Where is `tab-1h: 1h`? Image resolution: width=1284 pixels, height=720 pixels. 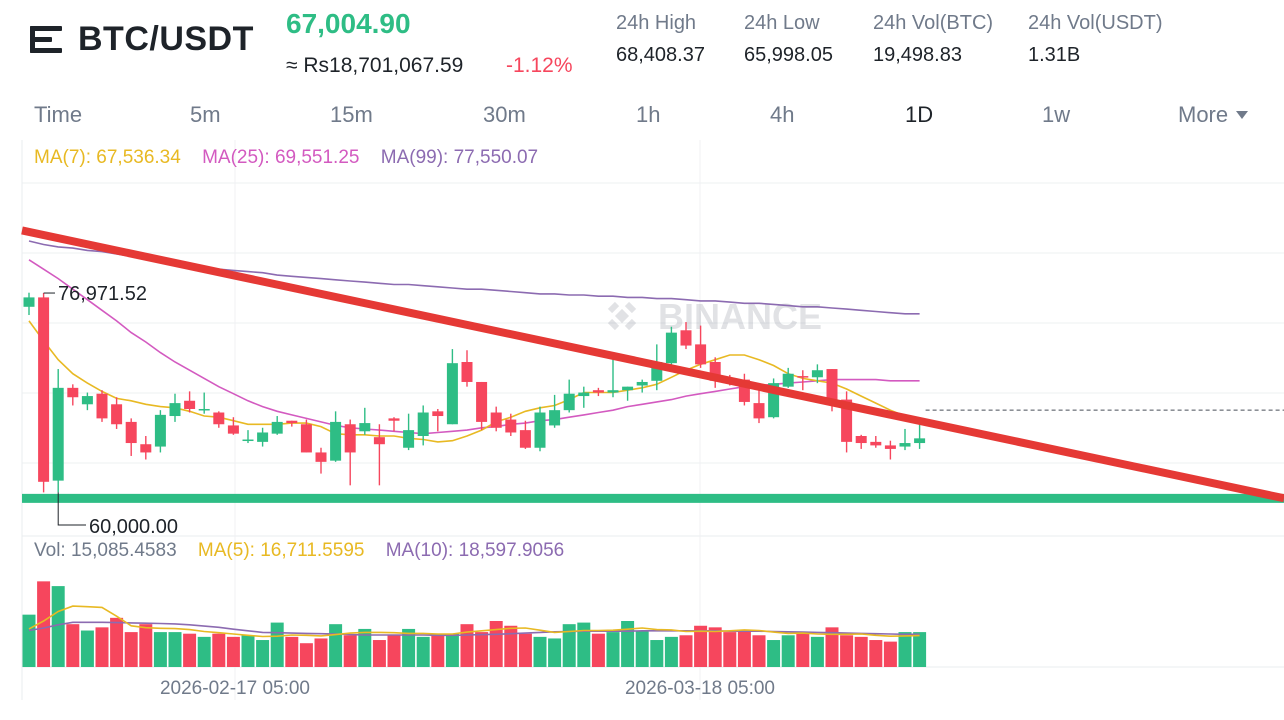 tab-1h: 1h is located at coordinates (648, 114).